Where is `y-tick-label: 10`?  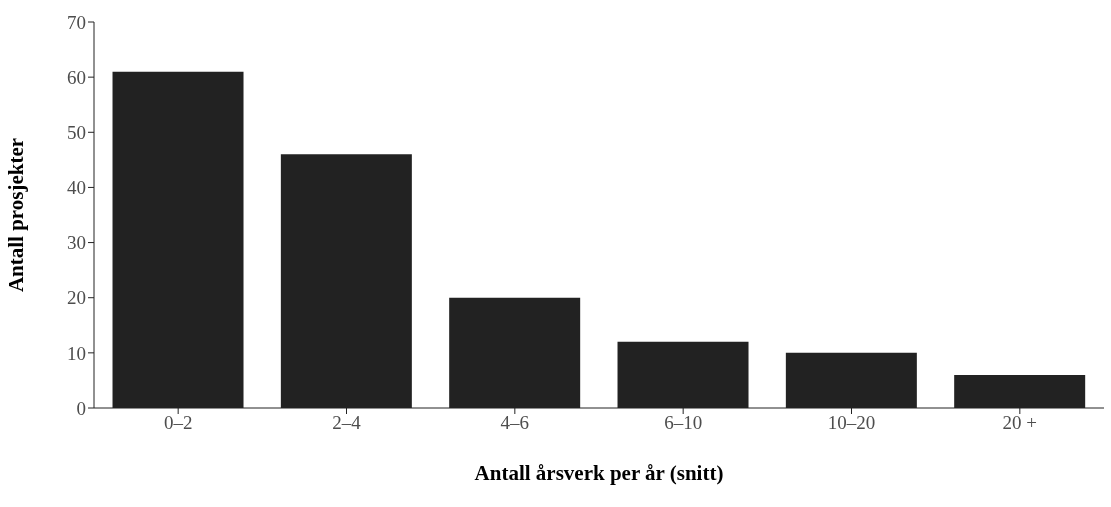 y-tick-label: 10 is located at coordinates (76, 353).